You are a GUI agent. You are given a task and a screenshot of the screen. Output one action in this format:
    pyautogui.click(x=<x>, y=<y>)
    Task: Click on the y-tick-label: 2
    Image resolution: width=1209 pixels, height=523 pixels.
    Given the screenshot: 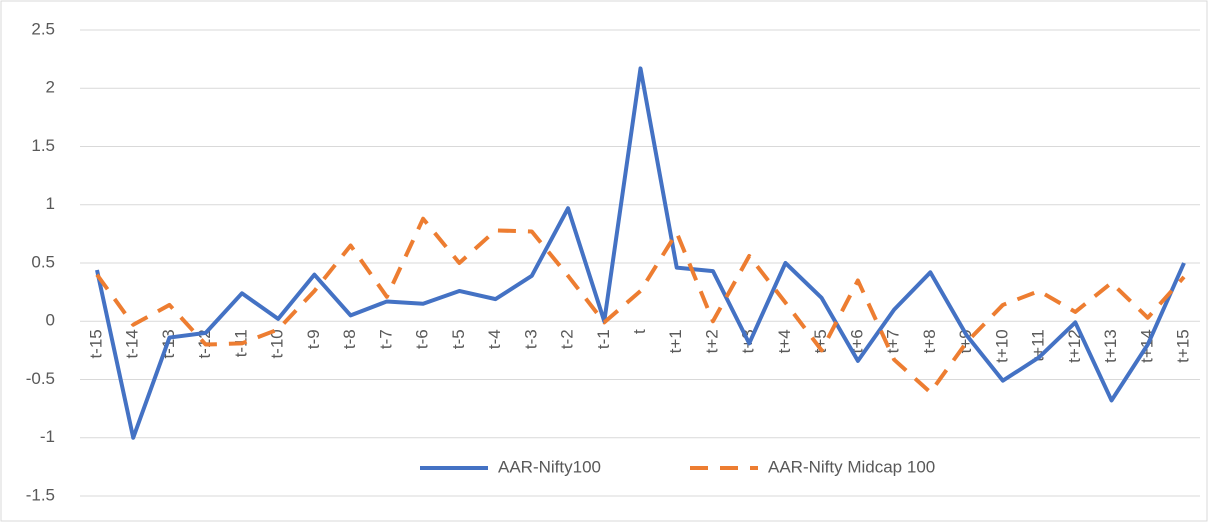 What is the action you would take?
    pyautogui.click(x=50, y=87)
    